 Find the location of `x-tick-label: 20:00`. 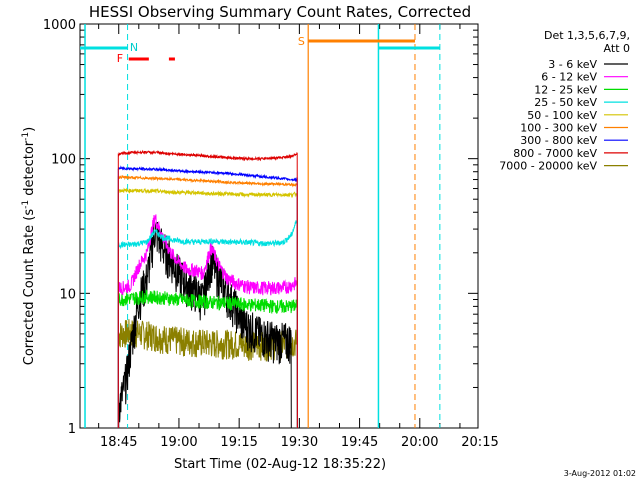

x-tick-label: 20:00 is located at coordinates (419, 442).